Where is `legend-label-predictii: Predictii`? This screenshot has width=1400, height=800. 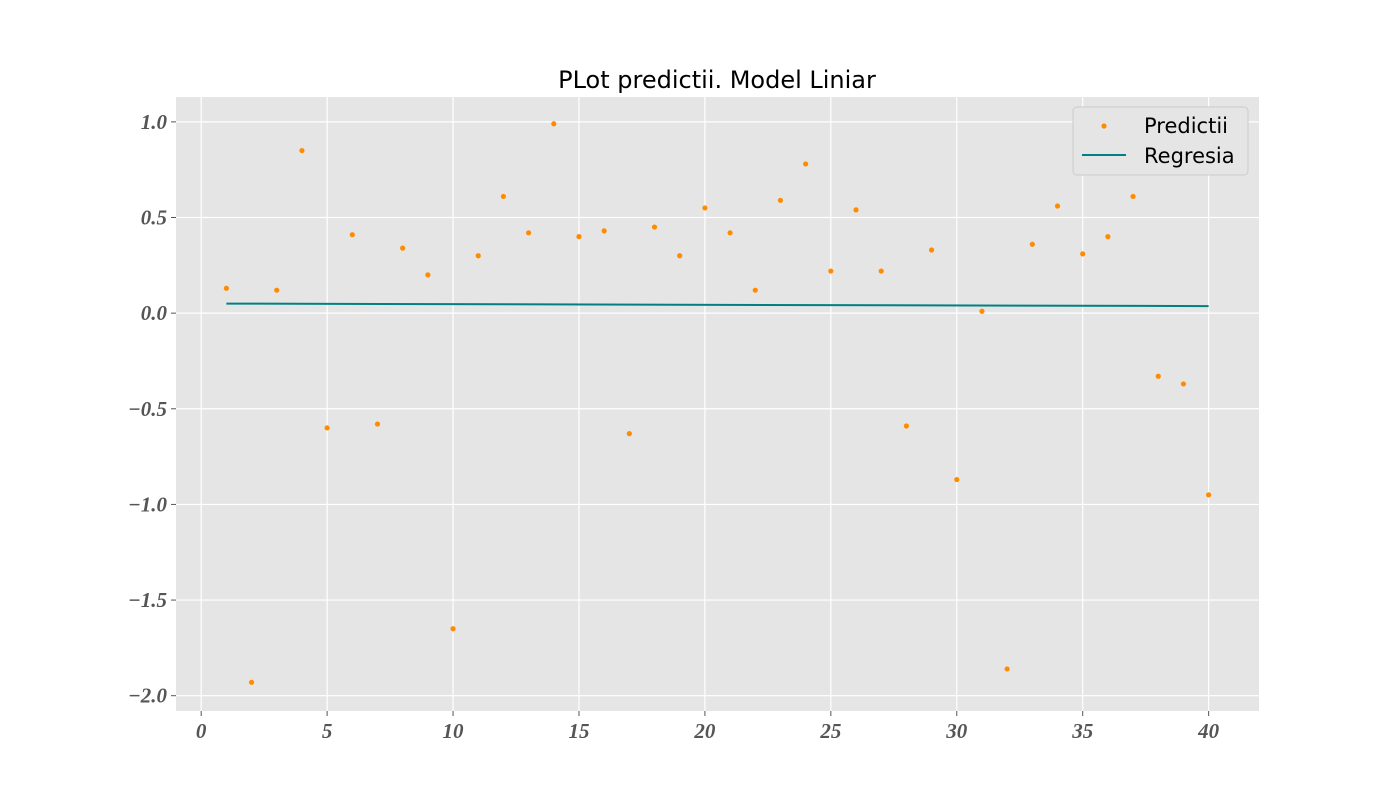 legend-label-predictii: Predictii is located at coordinates (1186, 126).